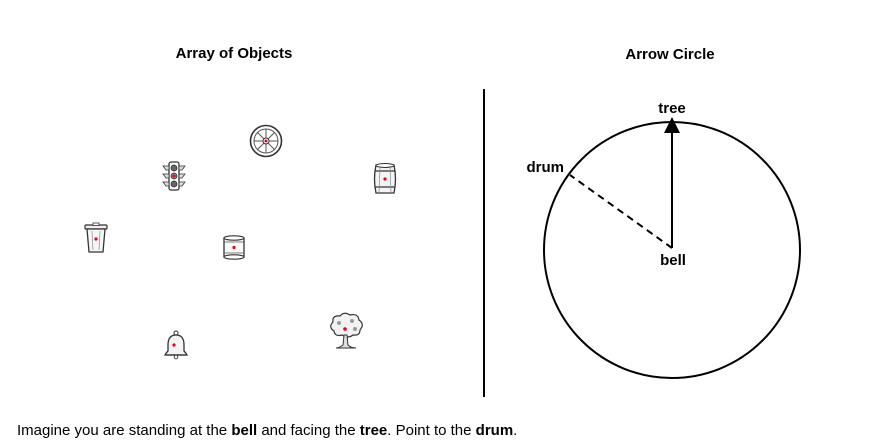 This screenshot has width=889, height=446. I want to click on answer-dashed-line, so click(621, 211).